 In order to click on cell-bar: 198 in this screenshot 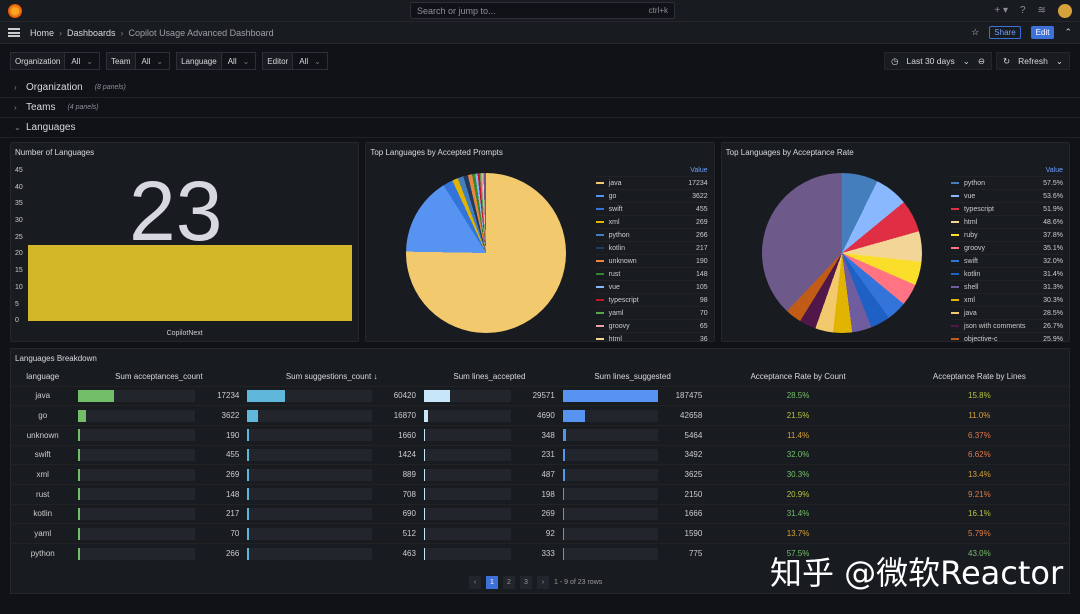, I will do `click(489, 494)`.